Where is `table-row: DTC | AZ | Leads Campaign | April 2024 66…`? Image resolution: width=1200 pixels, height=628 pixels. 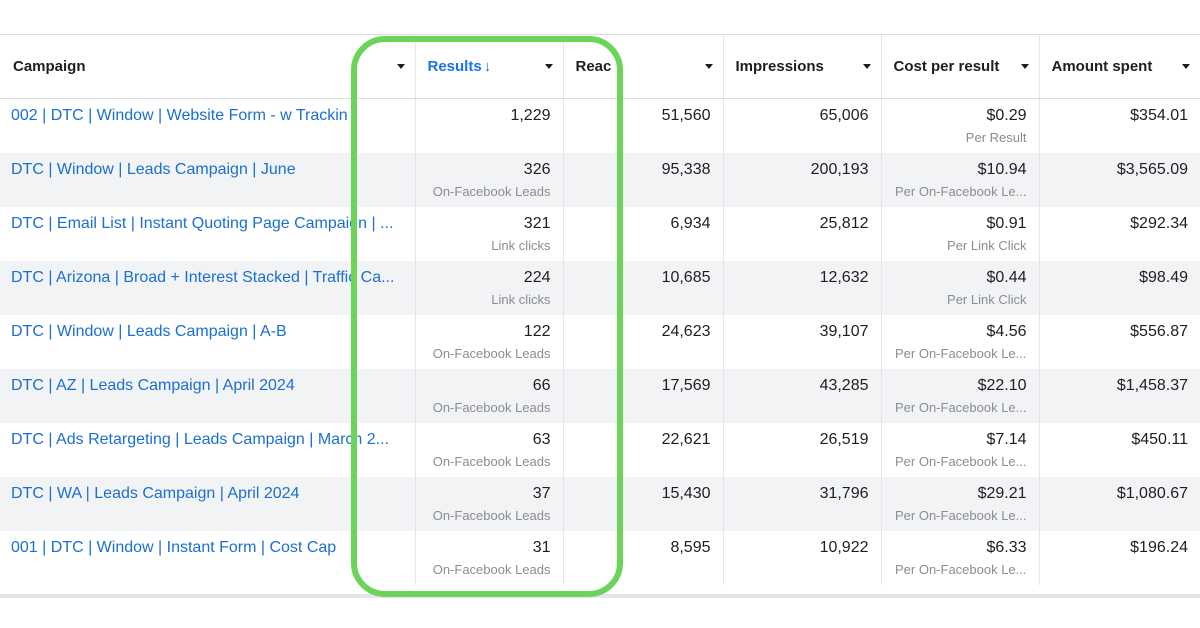
table-row: DTC | AZ | Leads Campaign | April 2024 66… is located at coordinates (600, 395).